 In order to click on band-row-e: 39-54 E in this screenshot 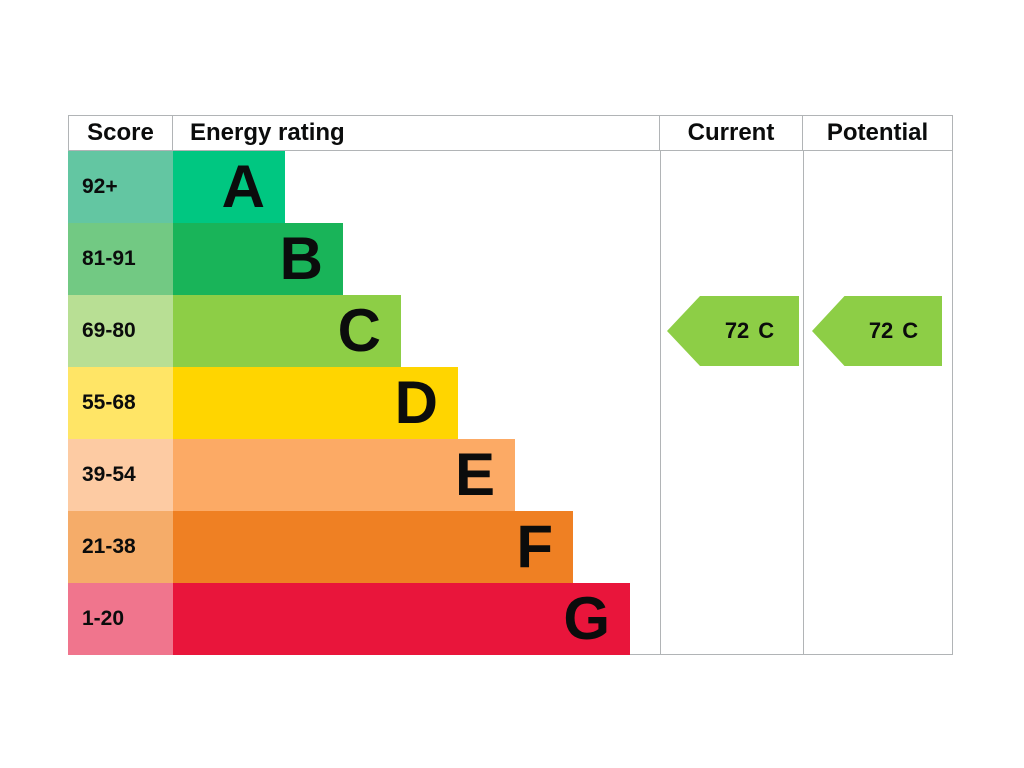, I will do `click(510, 475)`.